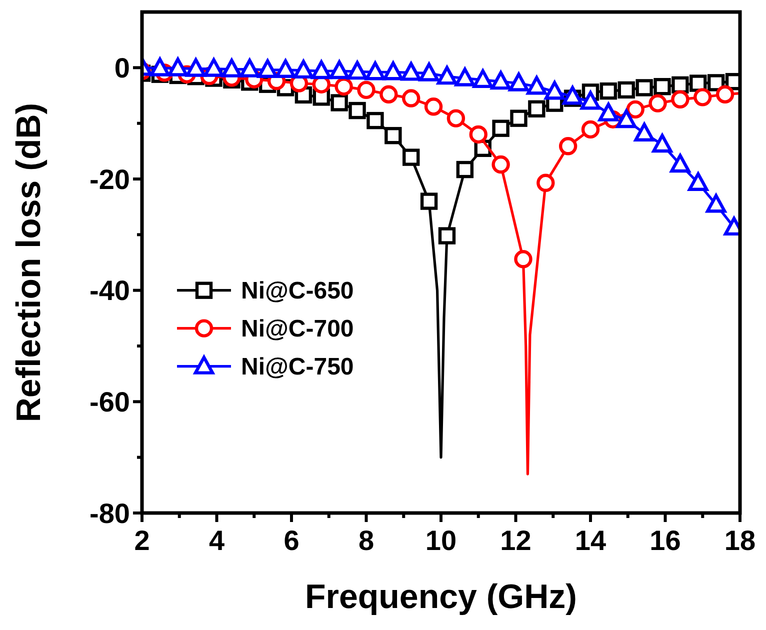 This screenshot has height=630, width=766. What do you see at coordinates (297, 329) in the screenshot?
I see `legend-label: Ni@C-700` at bounding box center [297, 329].